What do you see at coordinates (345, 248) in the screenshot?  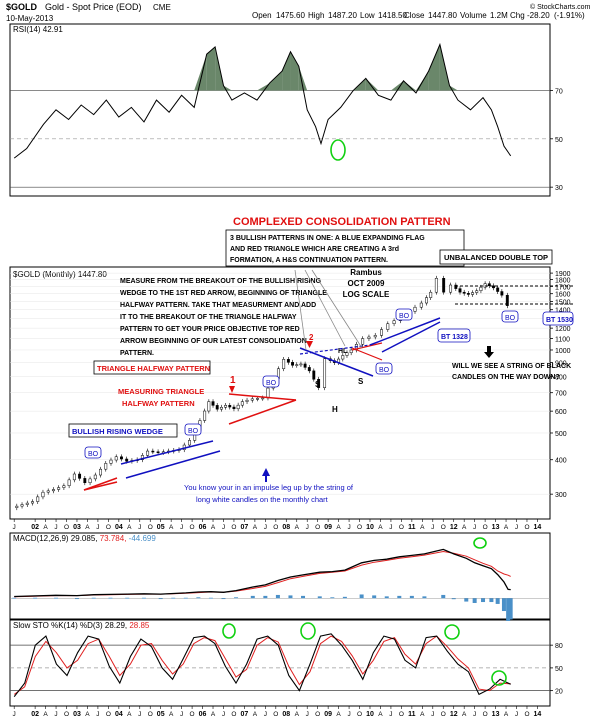 I see `three-patterns-box` at bounding box center [345, 248].